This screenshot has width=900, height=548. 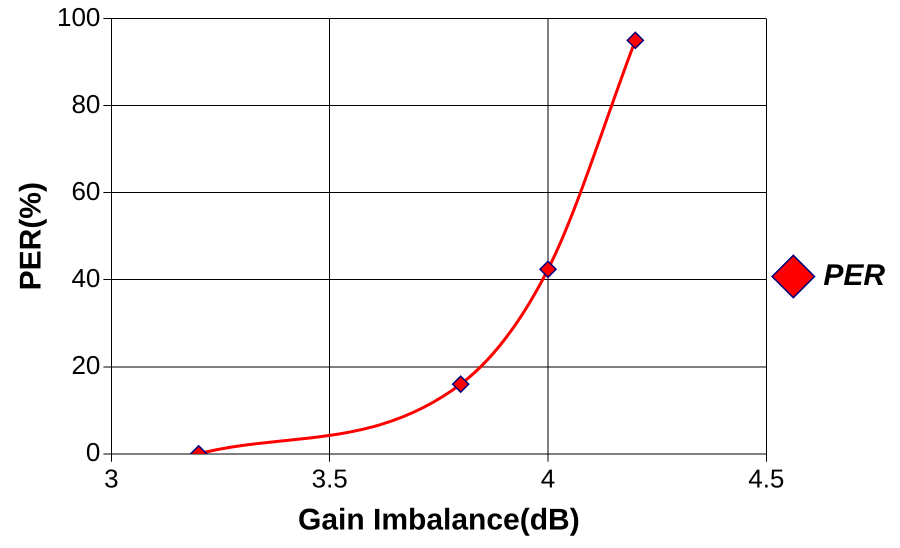 What do you see at coordinates (78, 17) in the screenshot?
I see `y-tick-label: 100` at bounding box center [78, 17].